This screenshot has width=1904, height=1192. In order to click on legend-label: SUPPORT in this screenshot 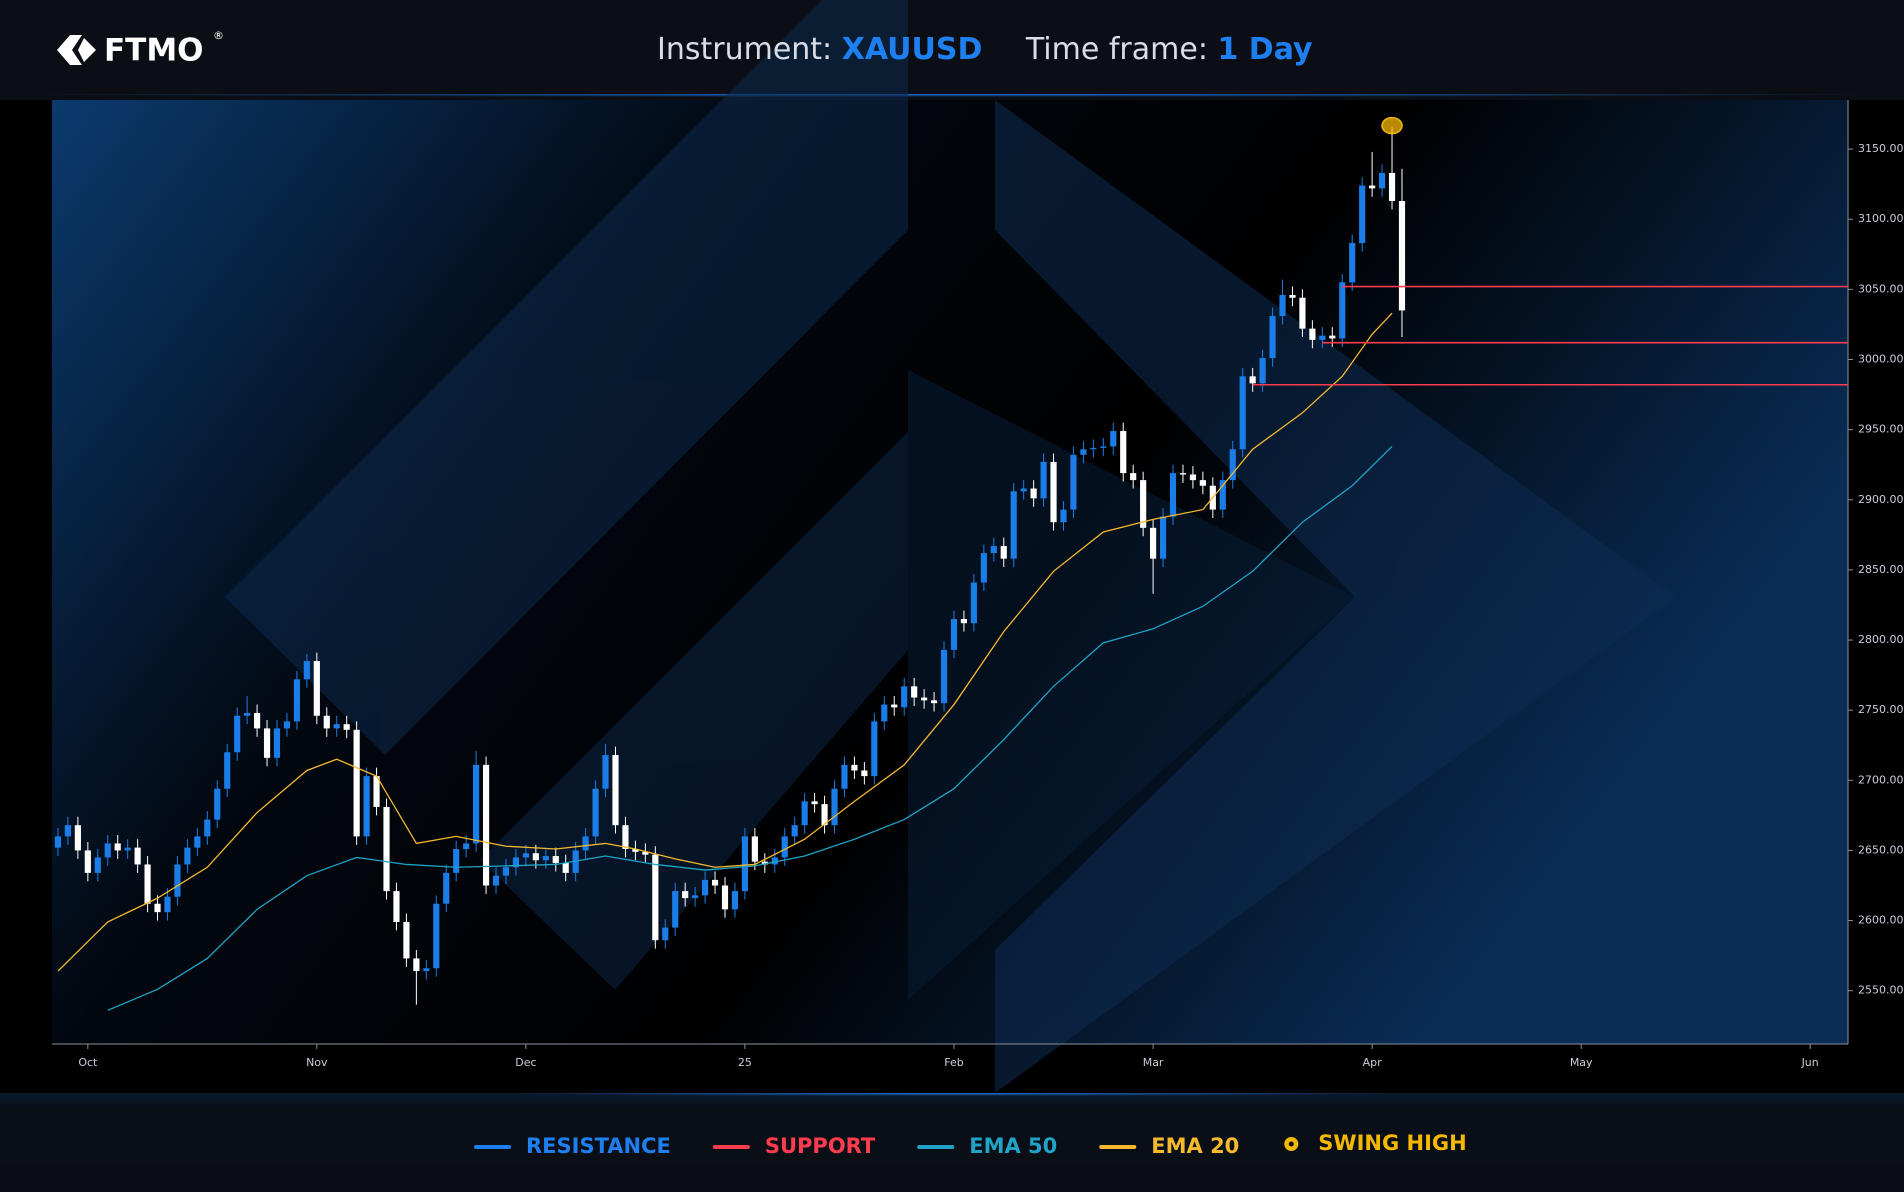, I will do `click(820, 1146)`.